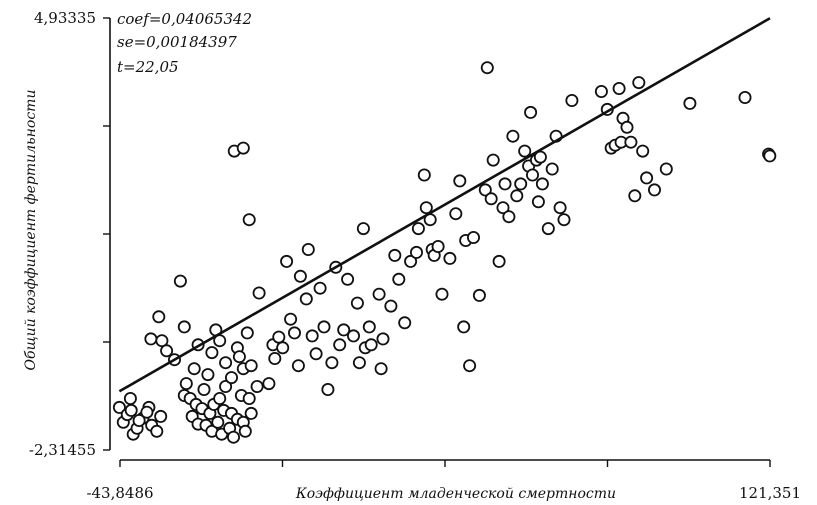  I want to click on y-tick-label-min: -2,31455, so click(62, 450).